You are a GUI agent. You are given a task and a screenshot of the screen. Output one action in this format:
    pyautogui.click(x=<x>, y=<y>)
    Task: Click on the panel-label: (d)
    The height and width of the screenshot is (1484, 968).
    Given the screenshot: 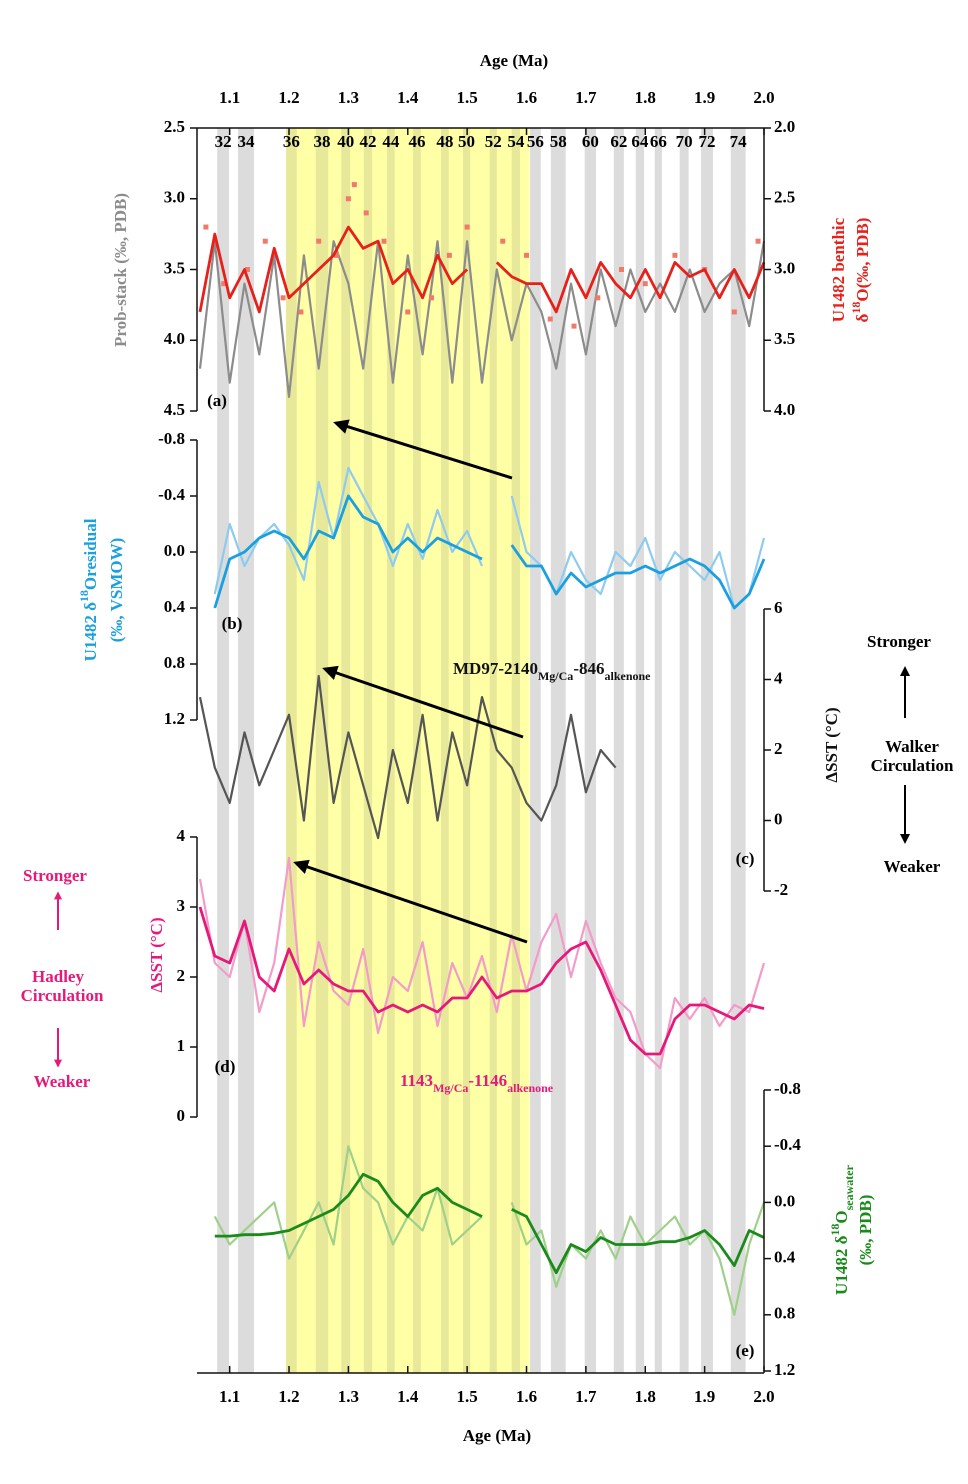 What is the action you would take?
    pyautogui.click(x=225, y=1066)
    